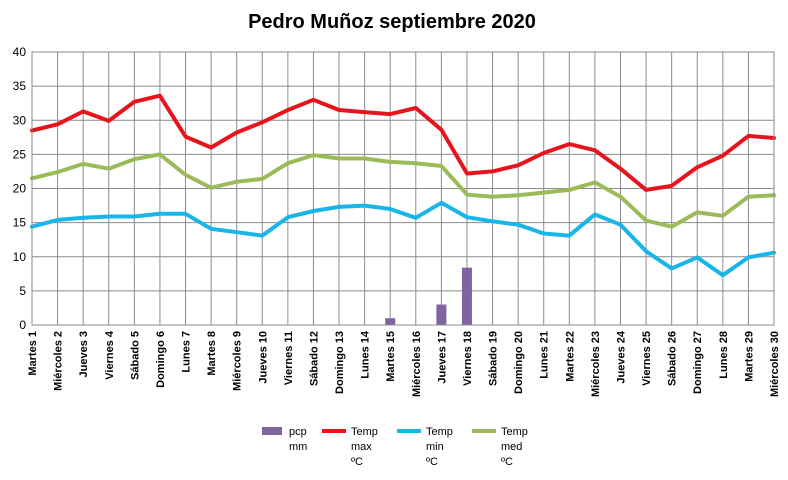  I want to click on x-tick-label: Sábado 12, so click(314, 358).